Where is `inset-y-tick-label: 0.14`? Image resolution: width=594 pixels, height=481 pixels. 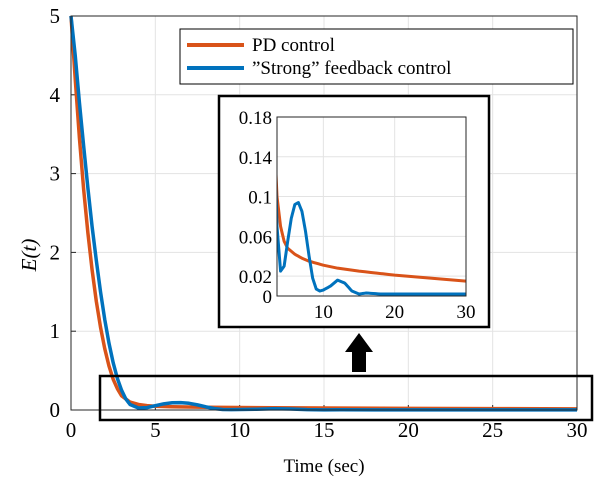
inset-y-tick-label: 0.14 is located at coordinates (256, 158).